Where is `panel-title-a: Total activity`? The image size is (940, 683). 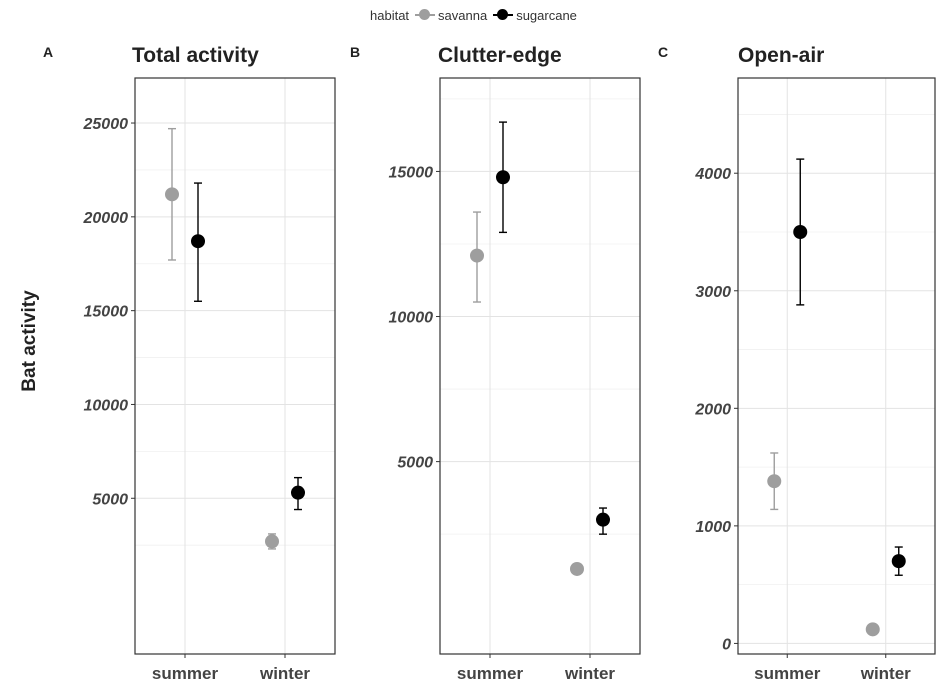
panel-title-a: Total activity is located at coordinates (195, 55).